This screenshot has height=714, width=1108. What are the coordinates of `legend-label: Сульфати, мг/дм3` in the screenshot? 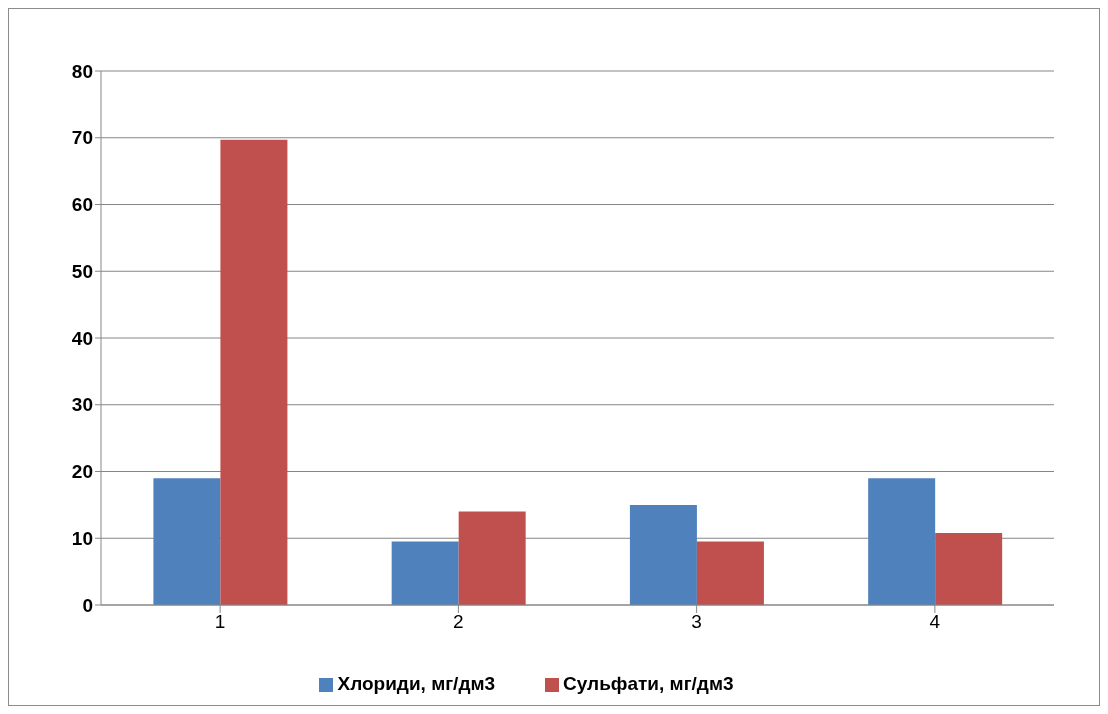 It's located at (648, 683).